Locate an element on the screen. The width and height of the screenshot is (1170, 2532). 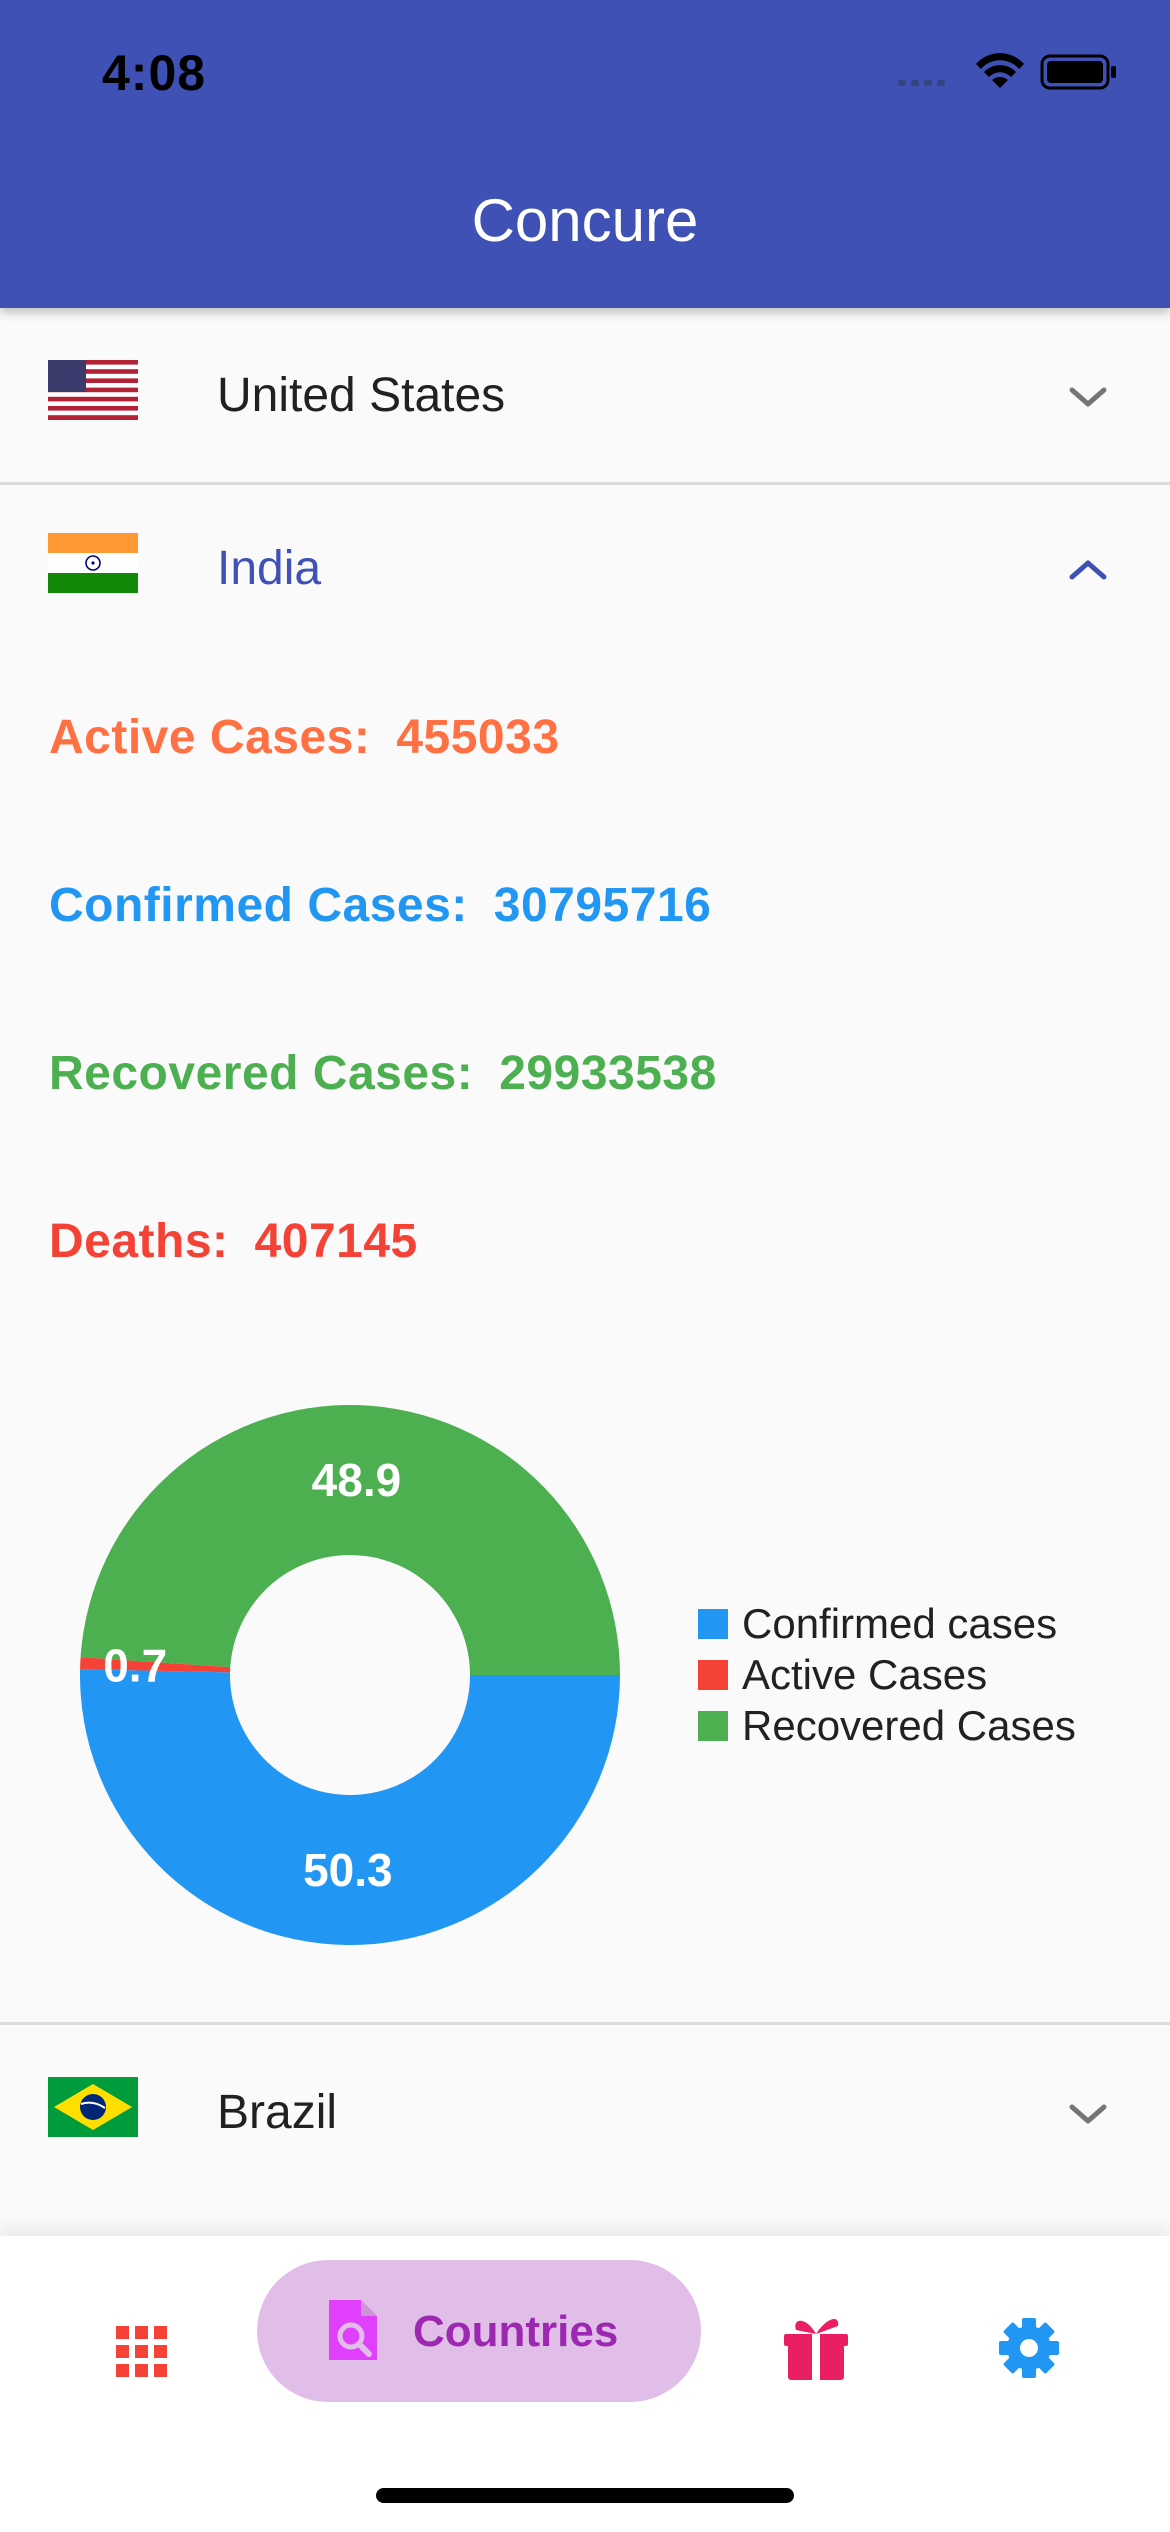
status-icons is located at coordinates (1007, 71).